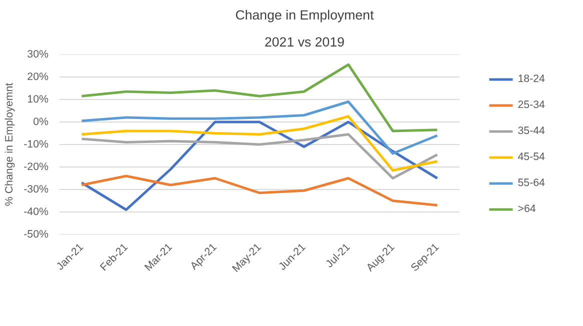  Describe the element at coordinates (37, 234) in the screenshot. I see `y-tick-label: -50%` at that location.